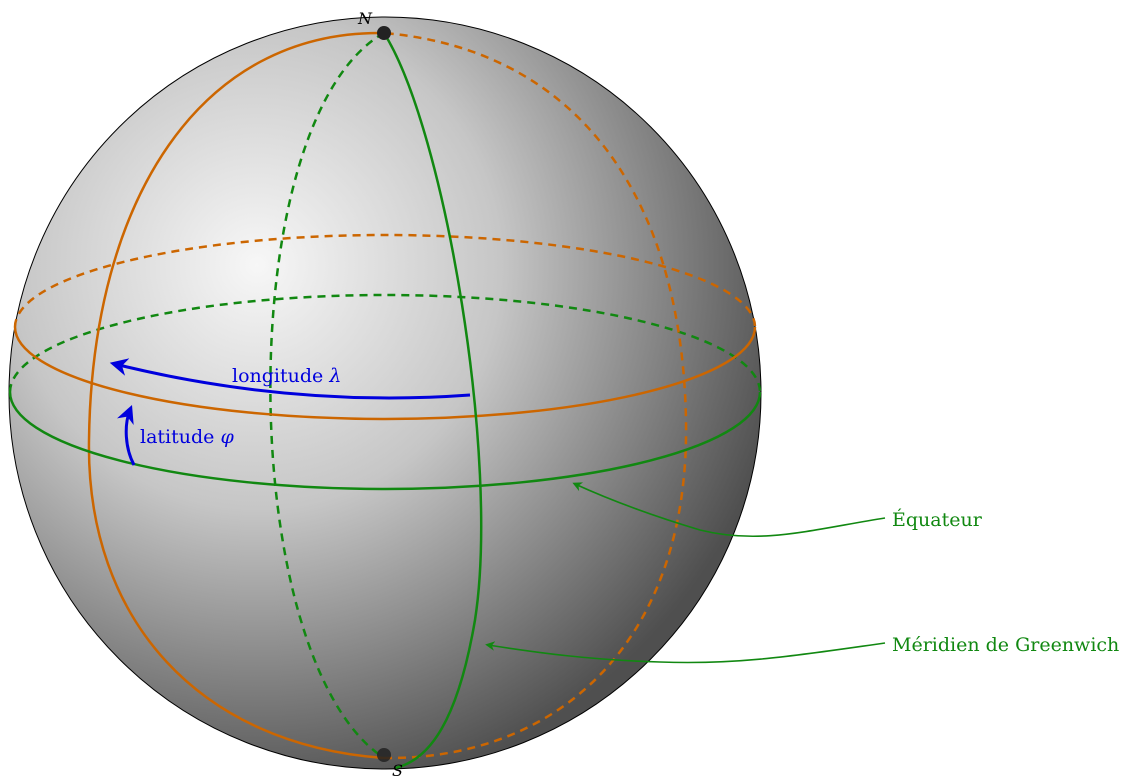 Image resolution: width=1133 pixels, height=779 pixels. What do you see at coordinates (397, 770) in the screenshot?
I see `south-pole-label: S` at bounding box center [397, 770].